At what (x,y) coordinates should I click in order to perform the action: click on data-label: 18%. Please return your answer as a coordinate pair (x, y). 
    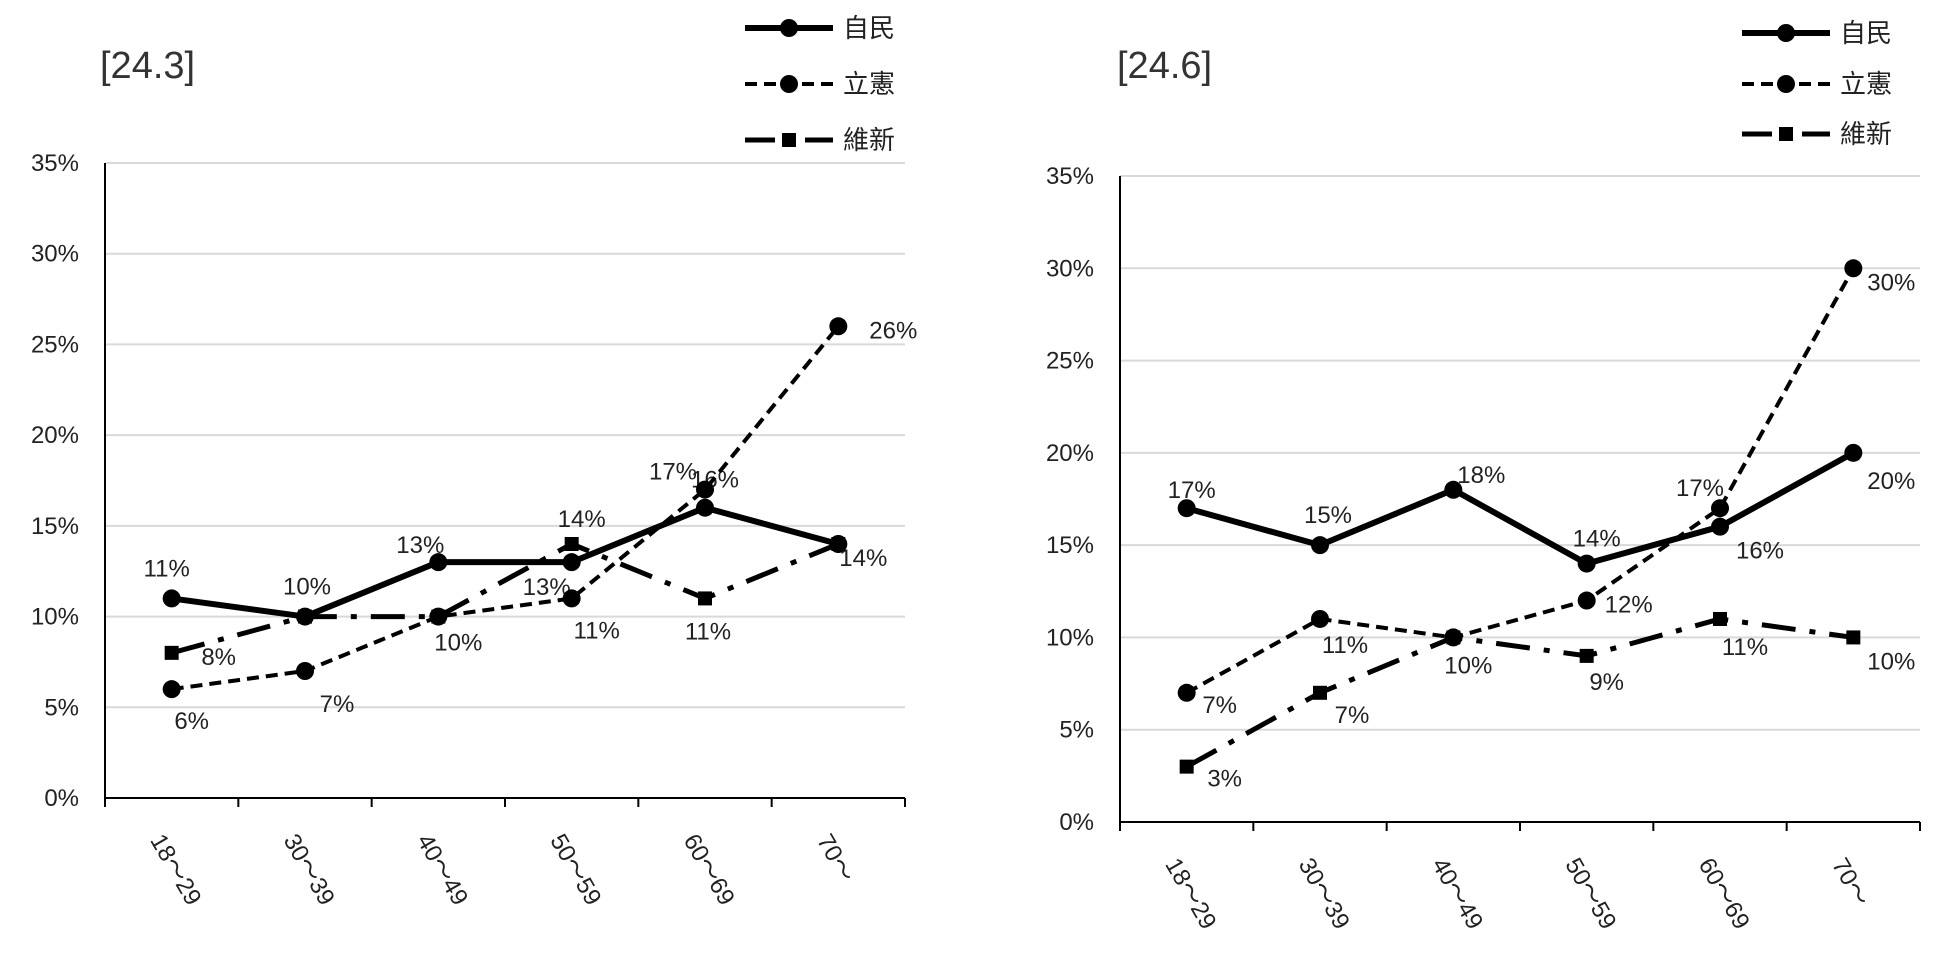
    Looking at the image, I should click on (1481, 475).